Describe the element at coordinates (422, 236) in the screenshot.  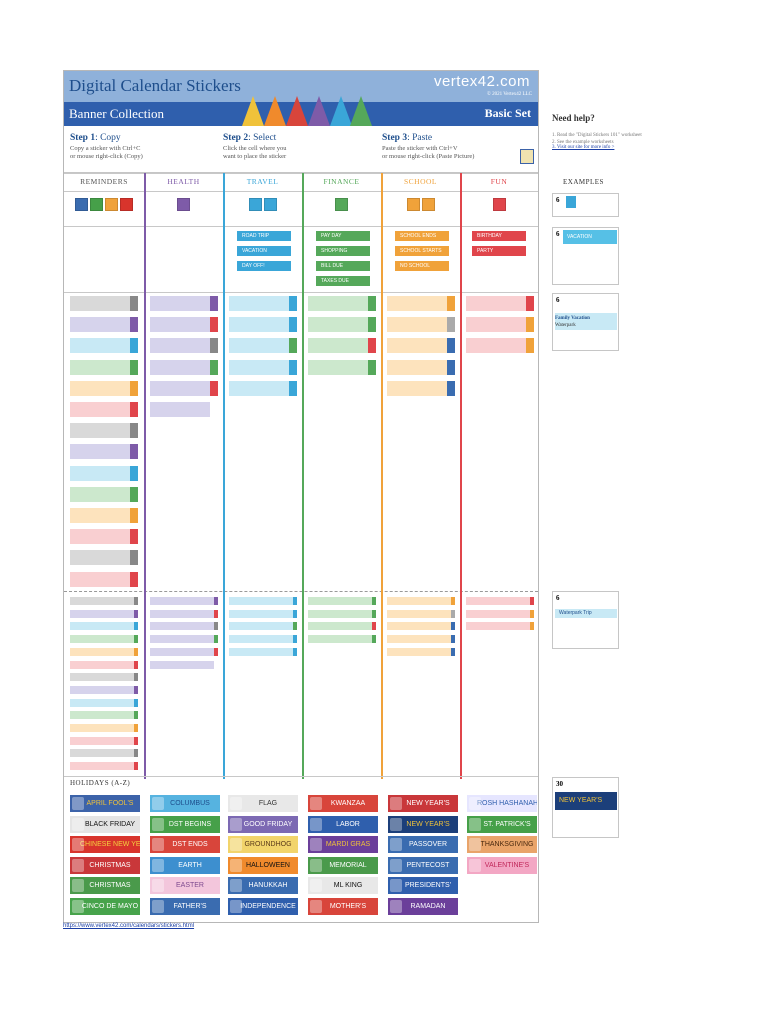
I see `label-sticker: SCHOOL ENDS` at that location.